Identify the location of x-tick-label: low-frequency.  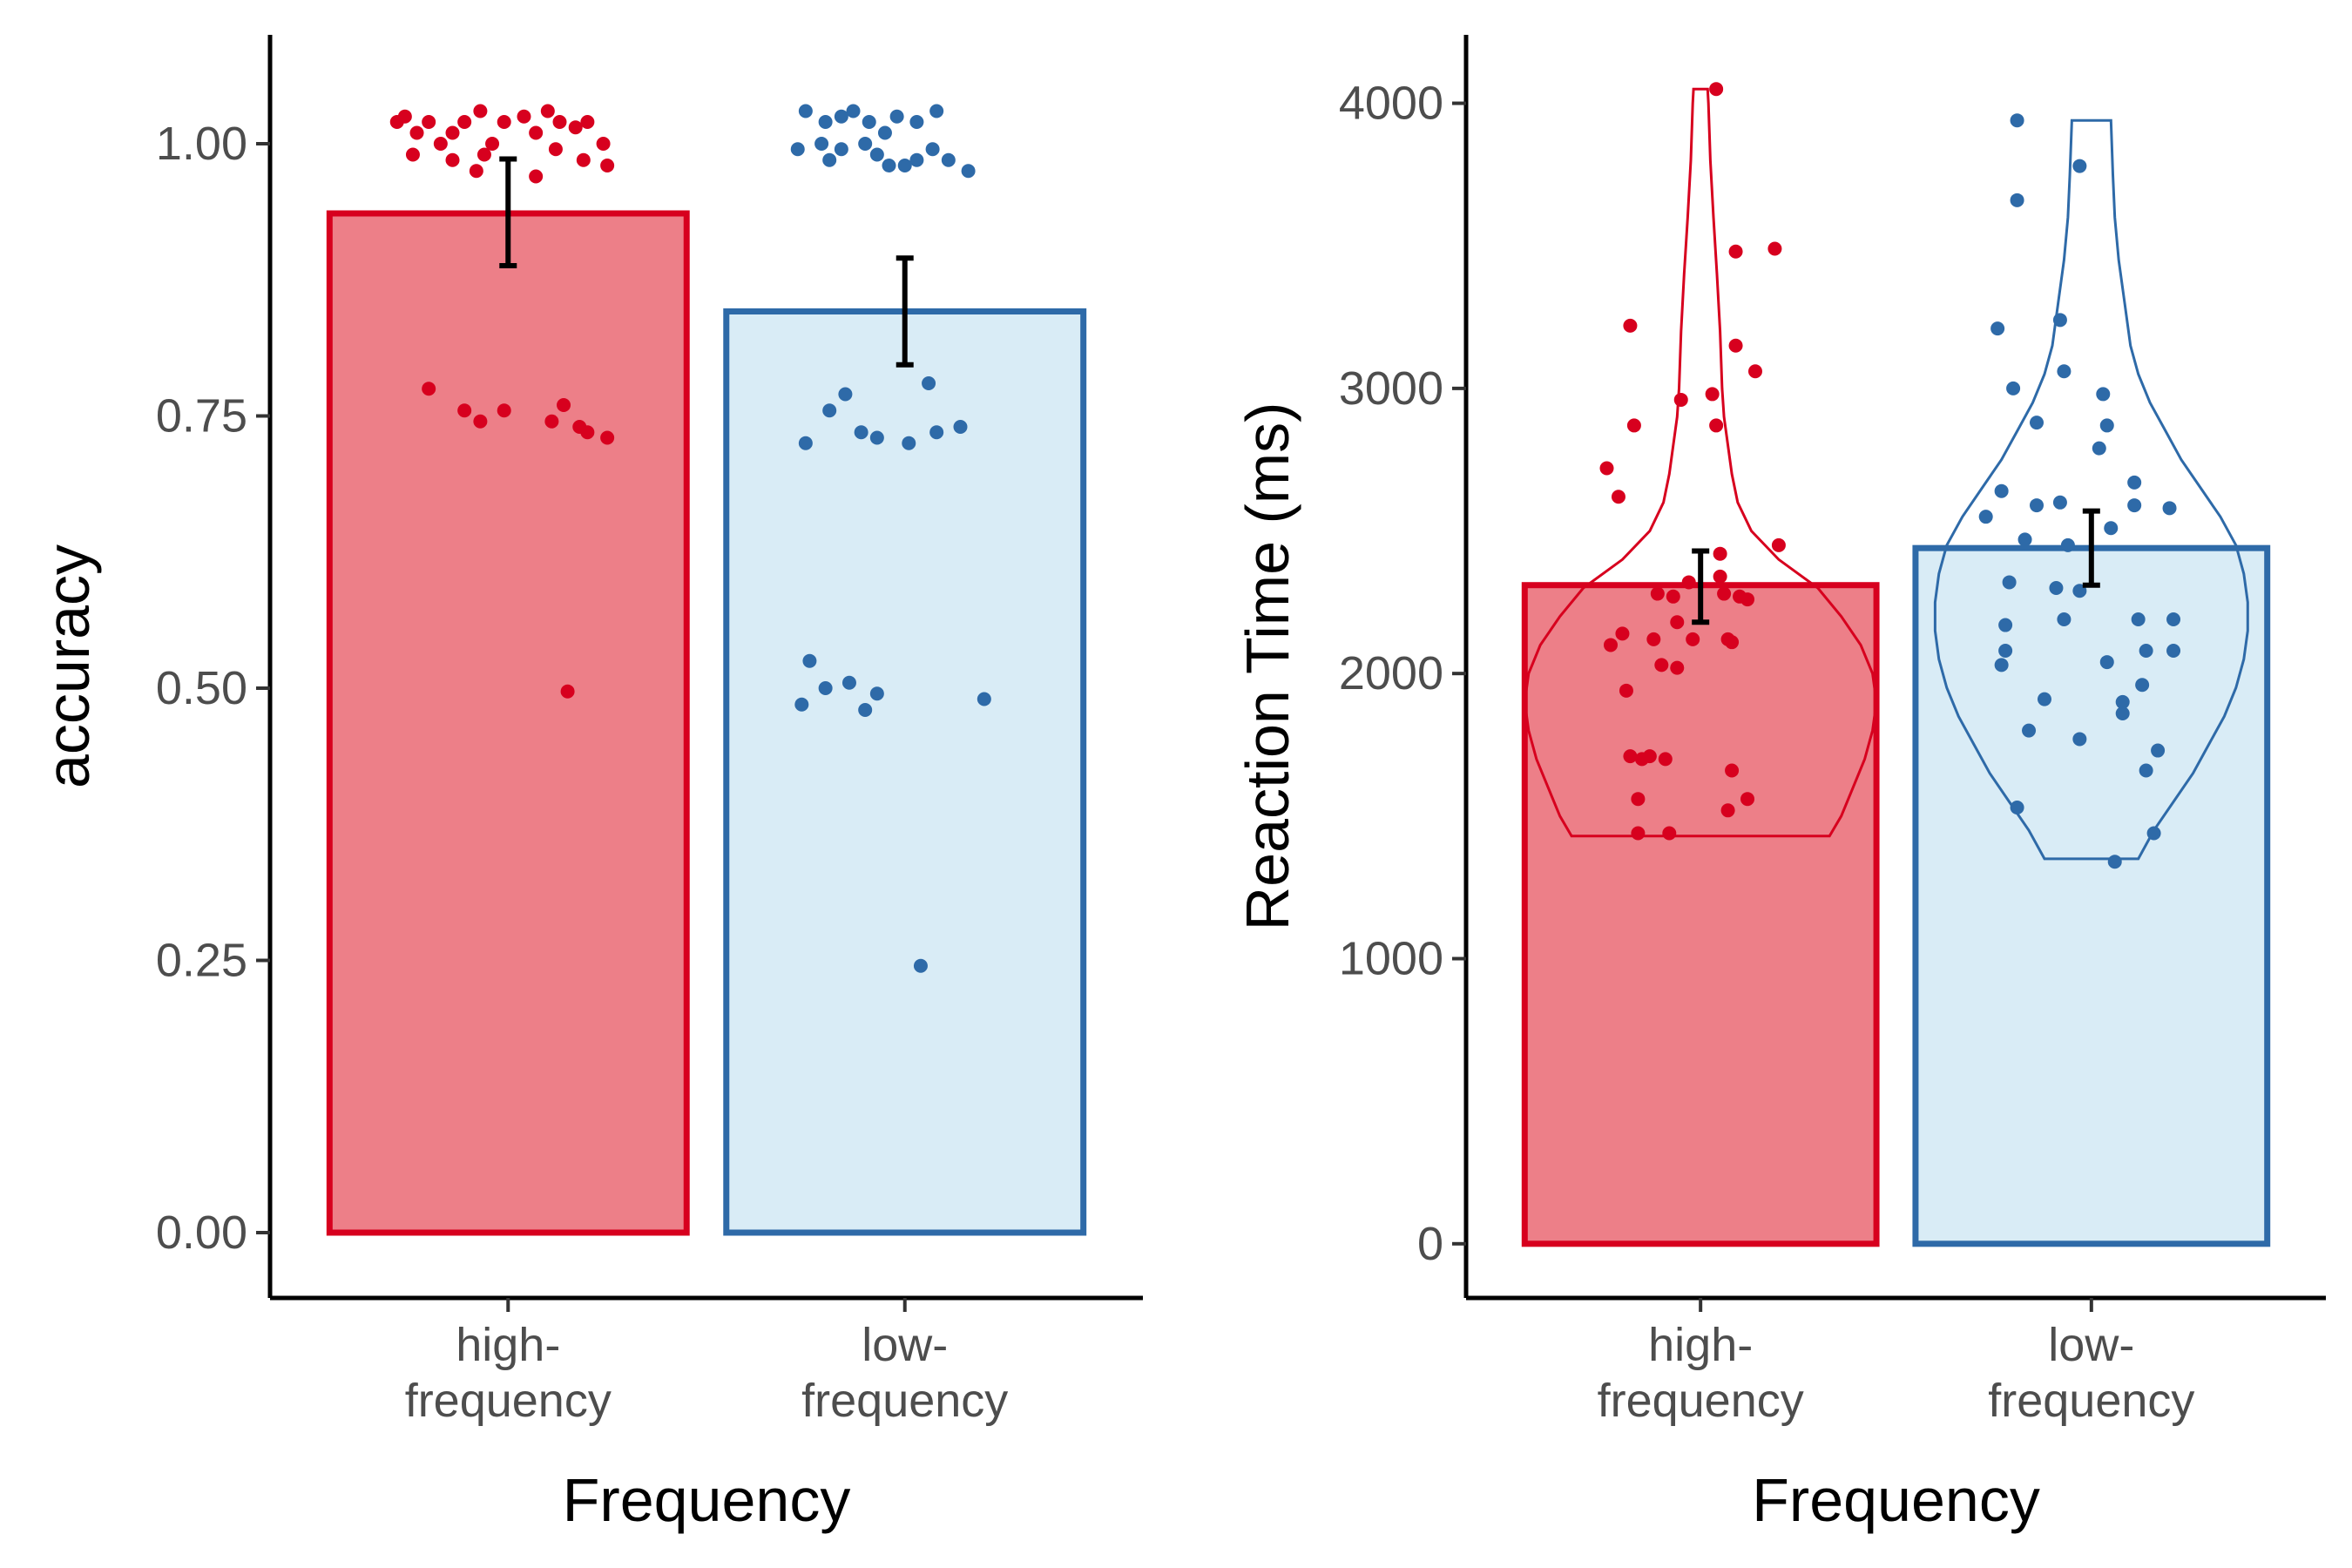
(2091, 1373).